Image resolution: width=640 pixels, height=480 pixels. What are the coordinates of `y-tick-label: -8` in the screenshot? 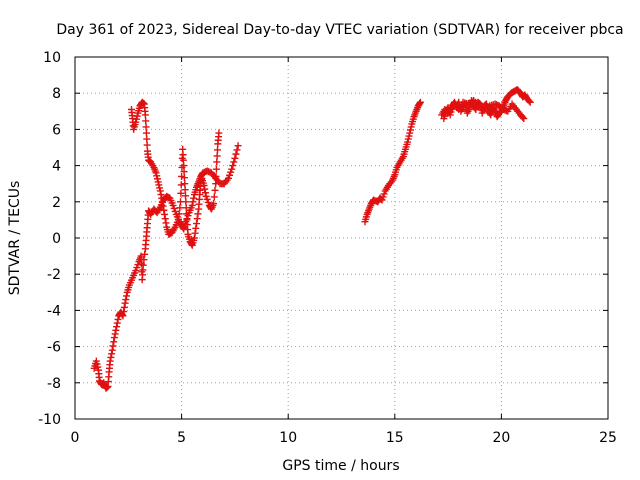 It's located at (54, 384).